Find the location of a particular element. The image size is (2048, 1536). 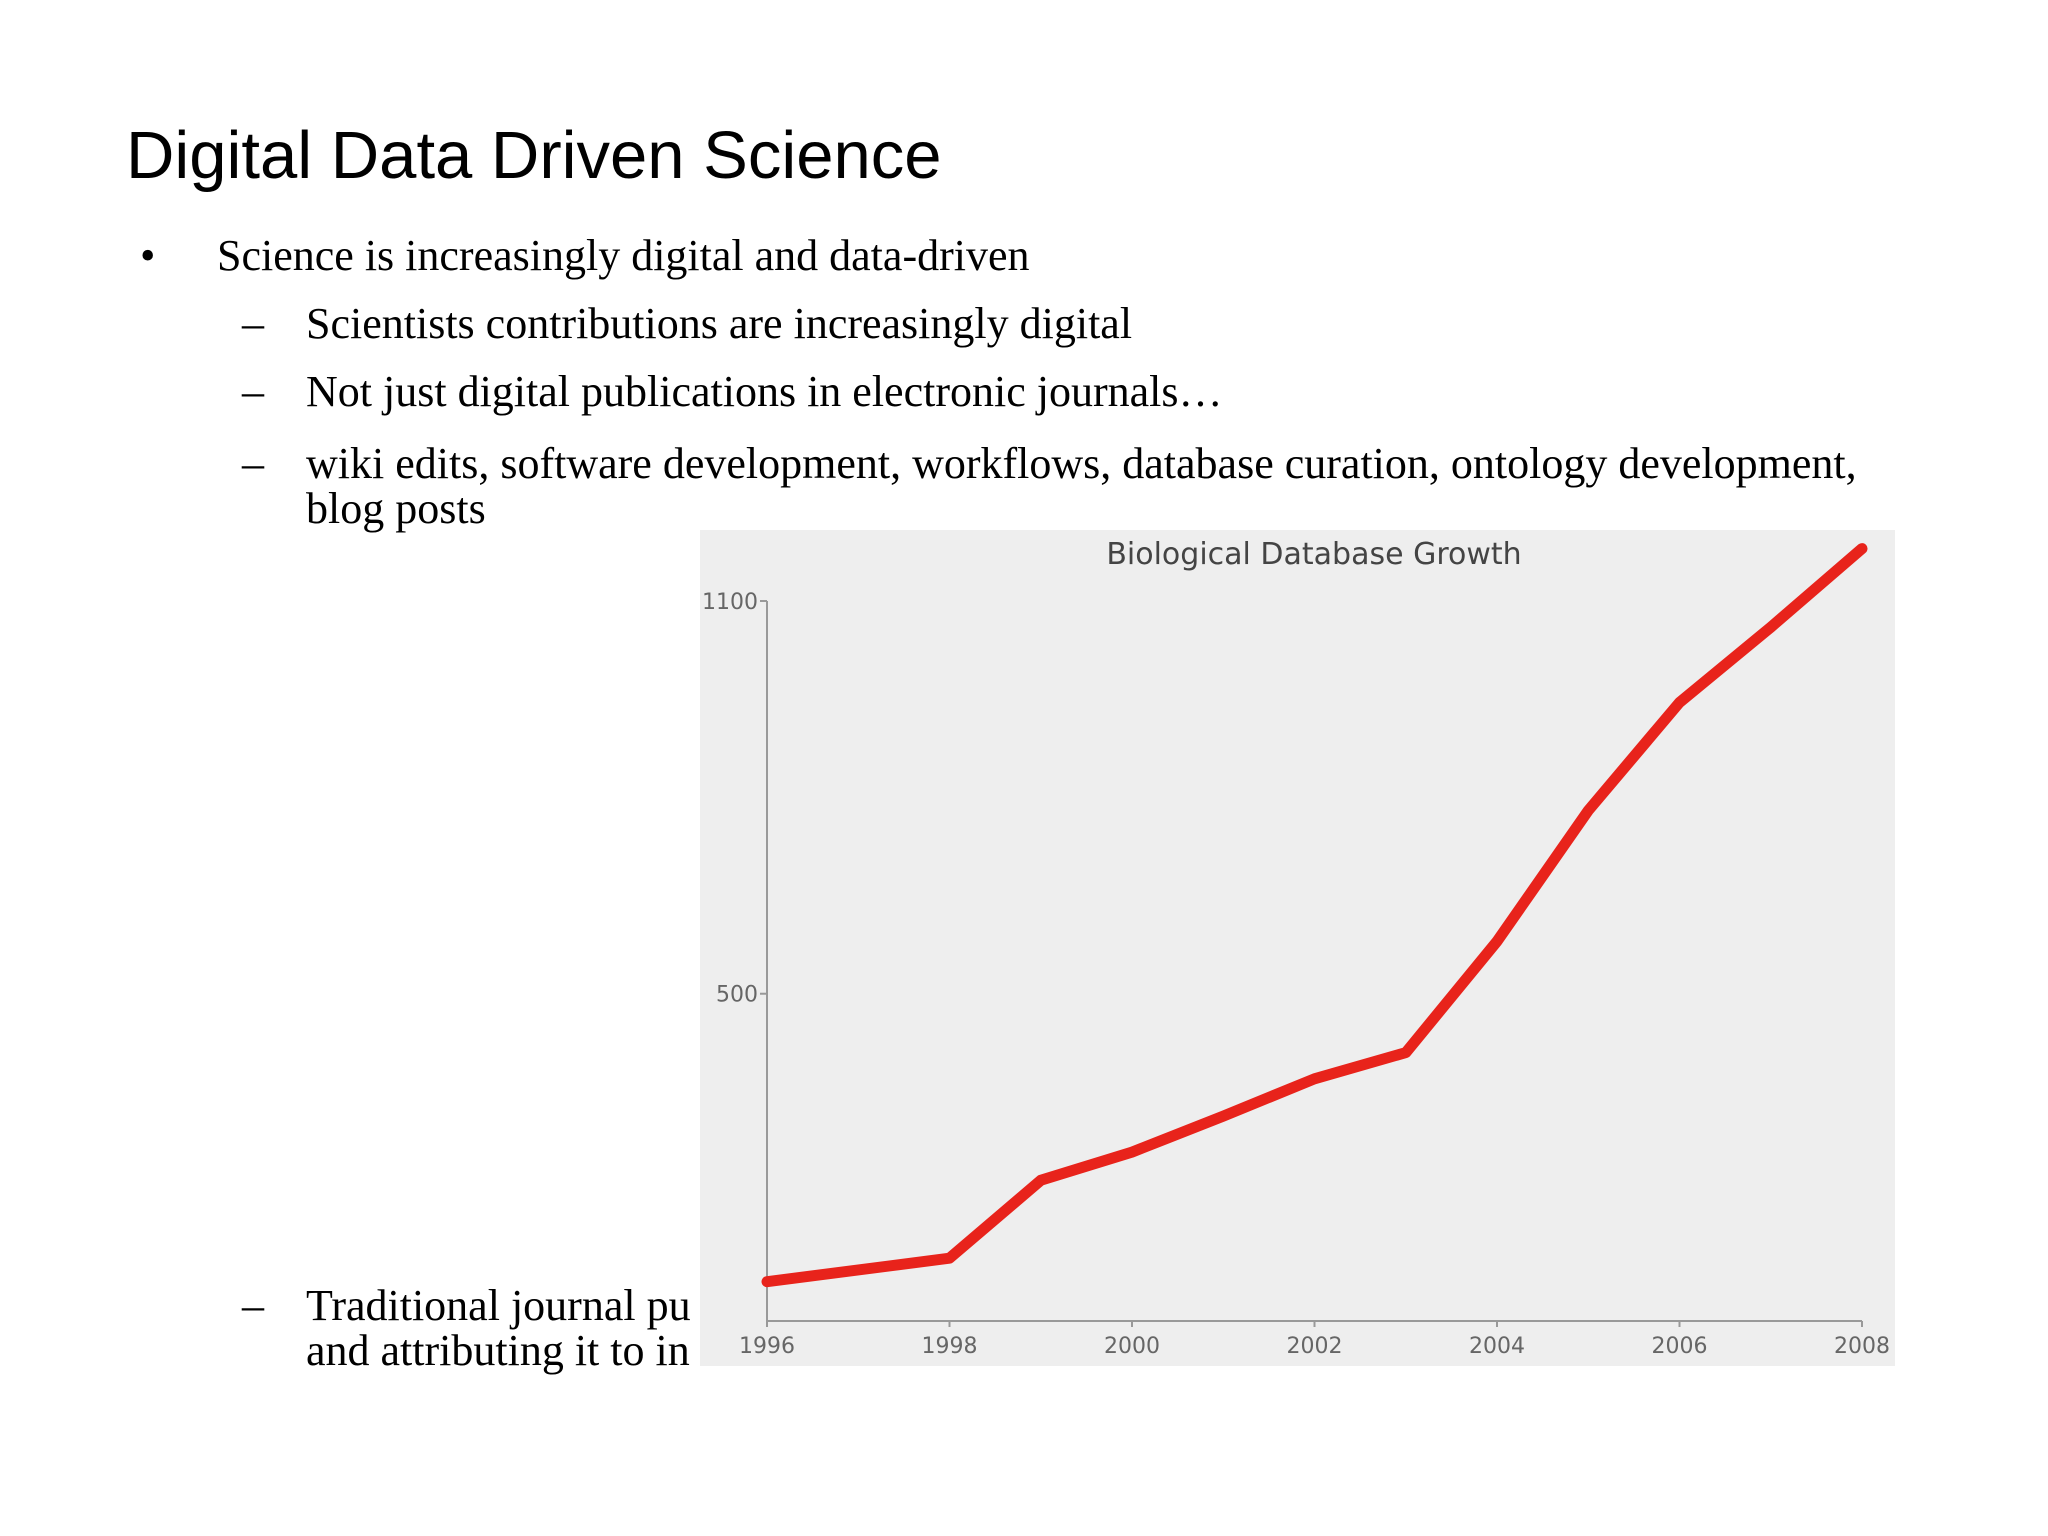

x-tick-label: 1998 is located at coordinates (950, 1346).